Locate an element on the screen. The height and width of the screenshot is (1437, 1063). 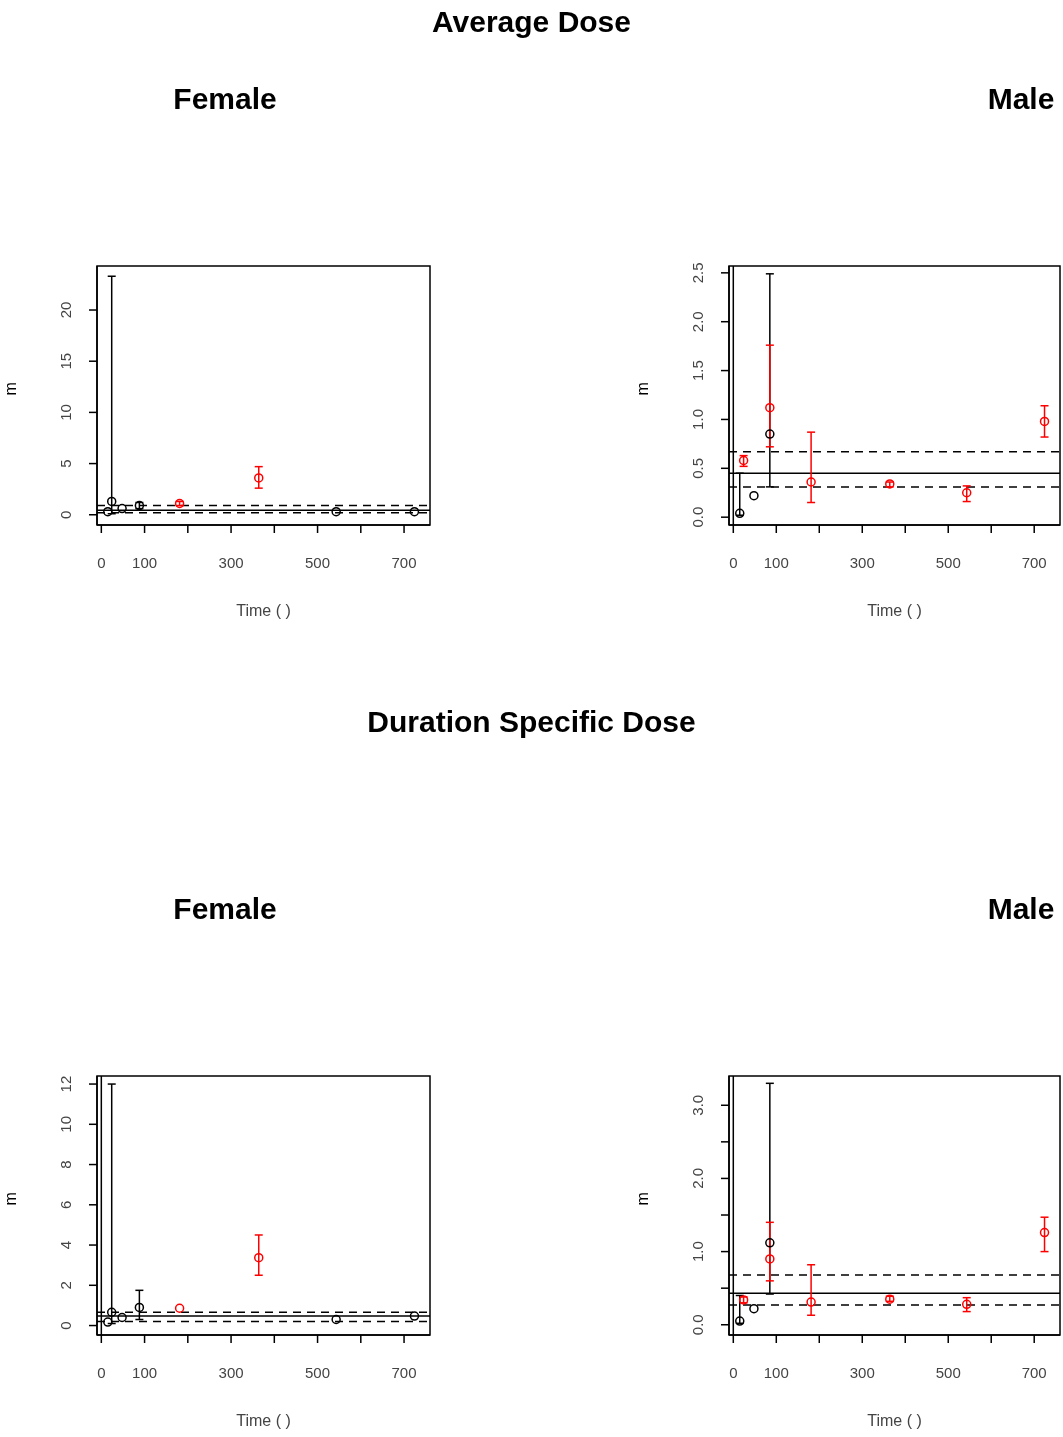
y-tick-label: 5 is located at coordinates (65, 463).